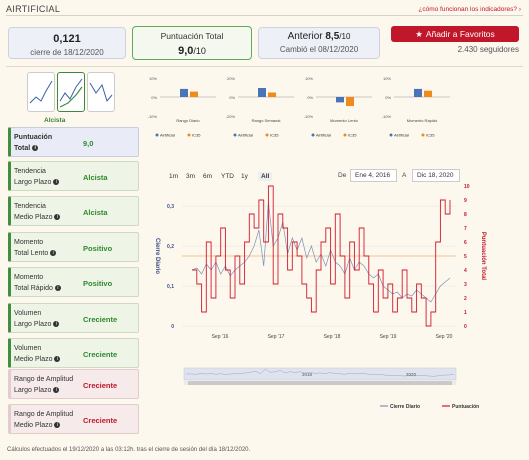 The height and width of the screenshot is (460, 529). I want to click on indicator-card: Rango de Amplitud Largo Plazo i Creciente, so click(73, 384).